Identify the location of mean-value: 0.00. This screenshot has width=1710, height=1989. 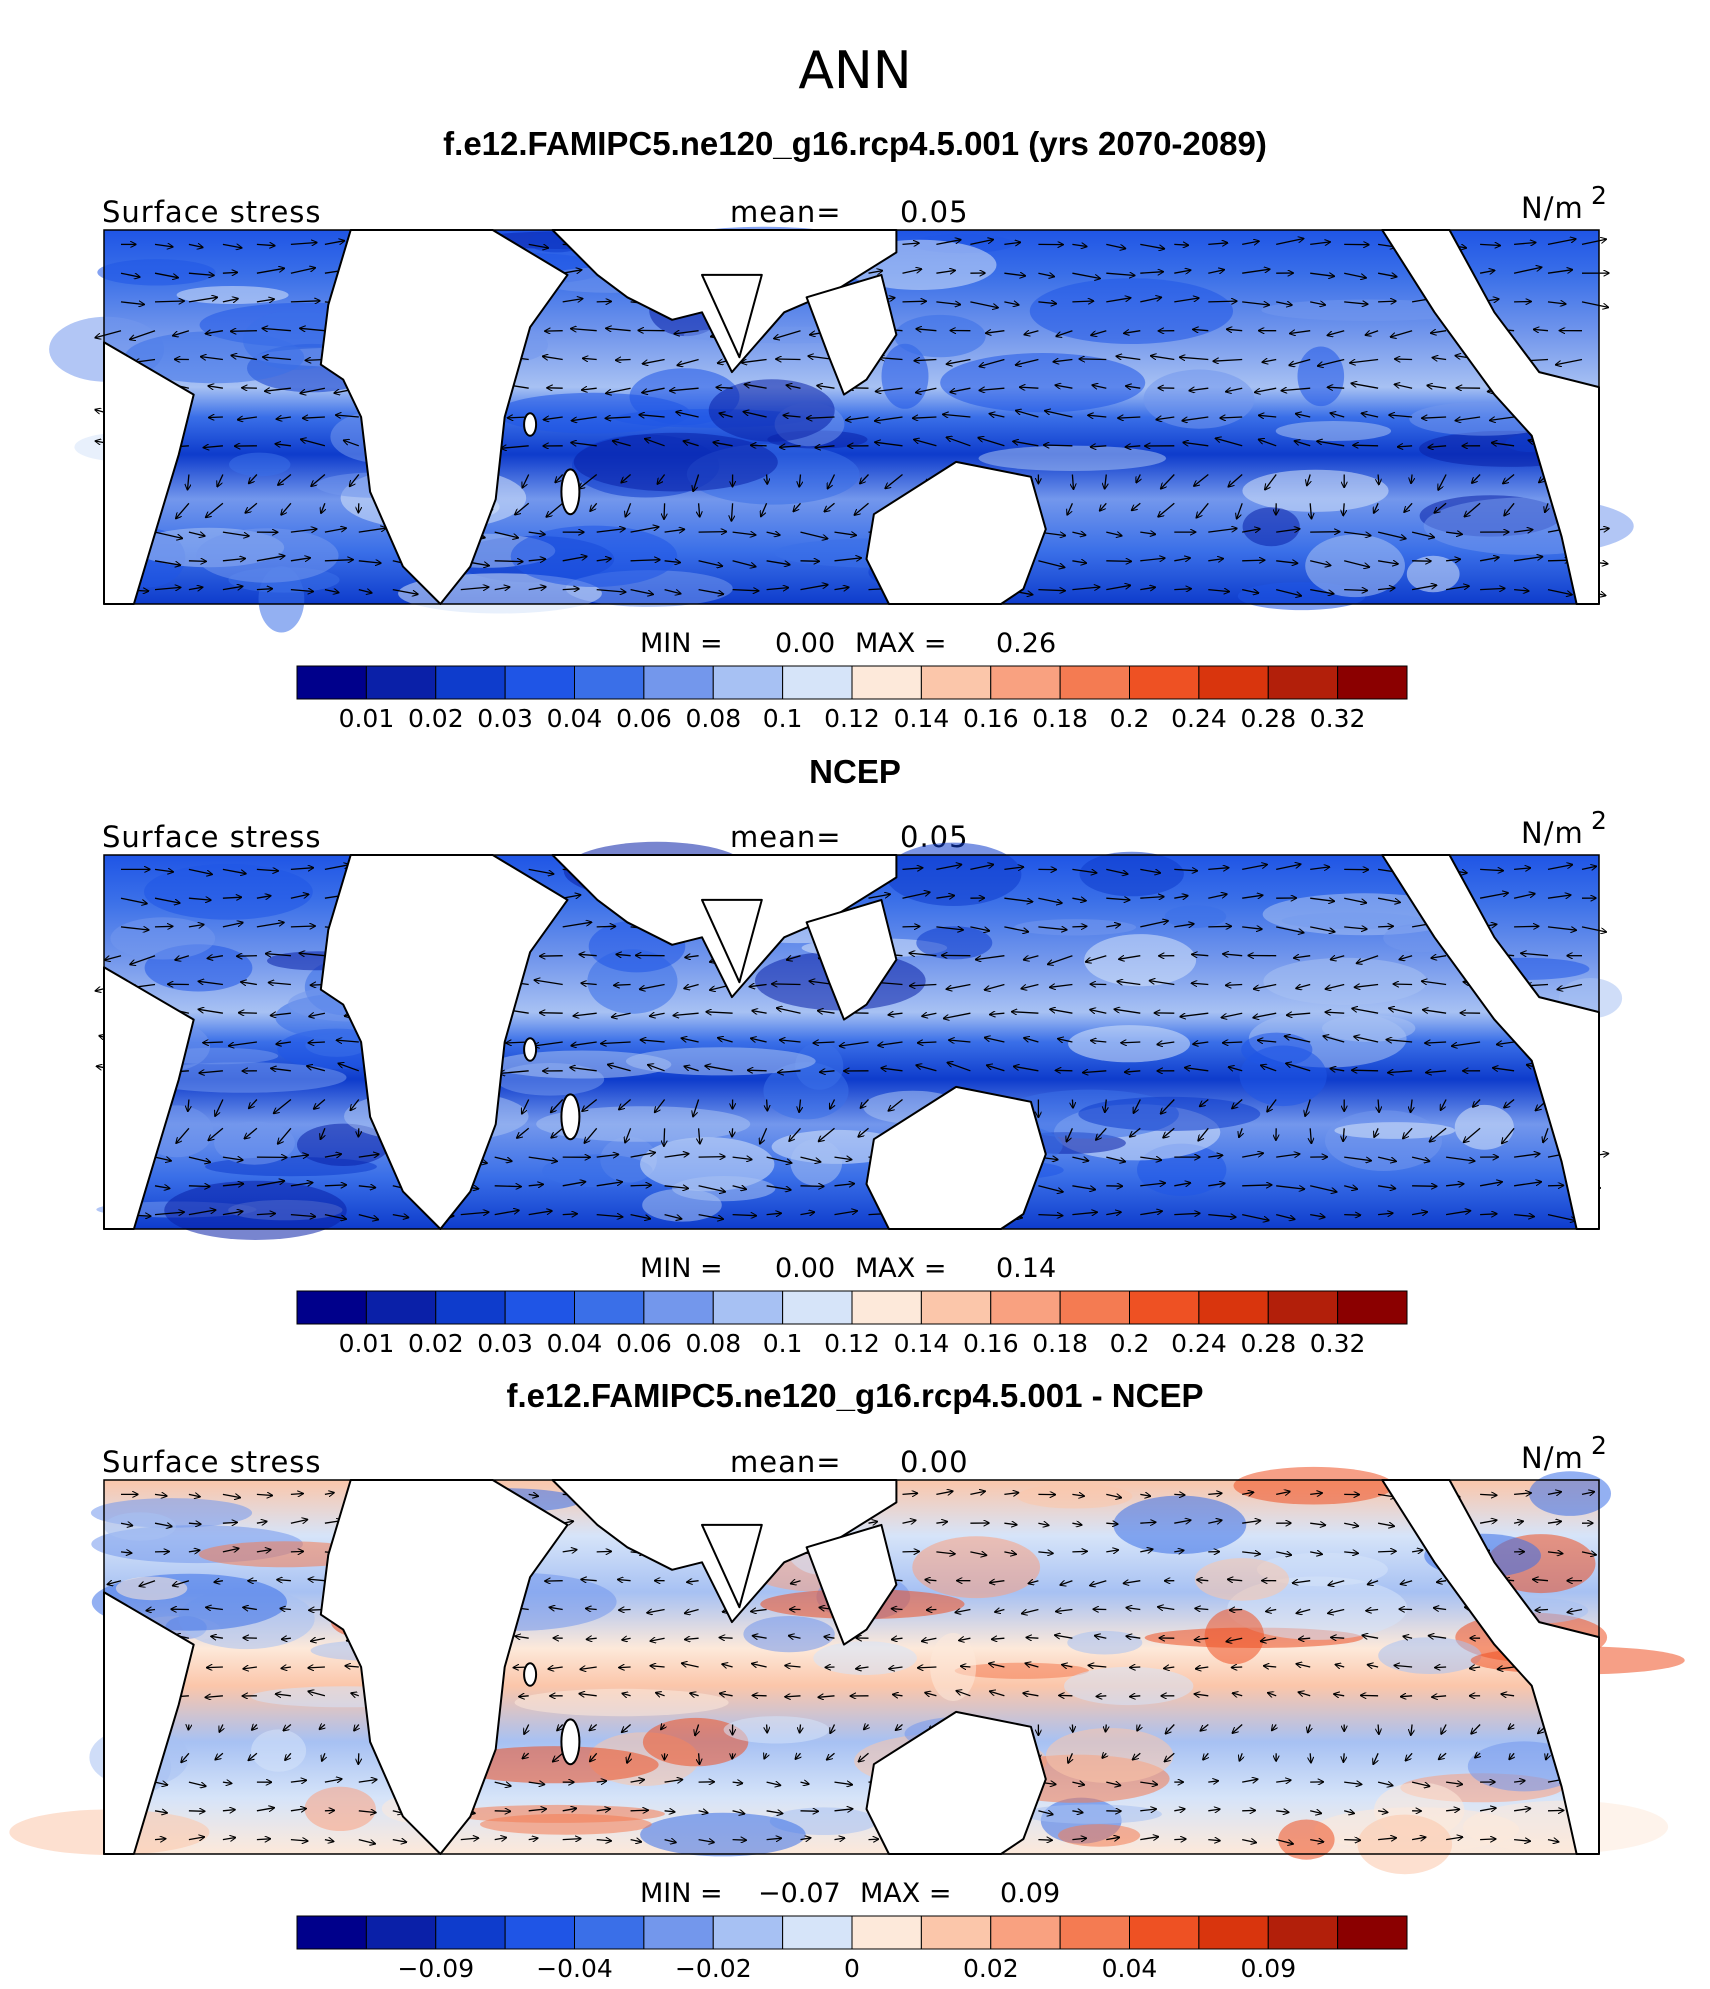
(934, 1462).